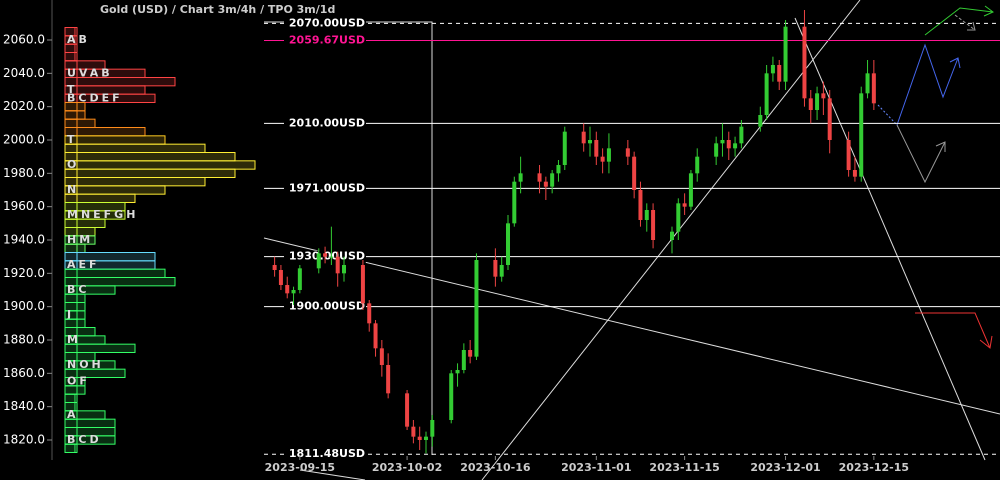 The image size is (1000, 480). Describe the element at coordinates (988, 11) in the screenshot. I see `arrowhead` at that location.